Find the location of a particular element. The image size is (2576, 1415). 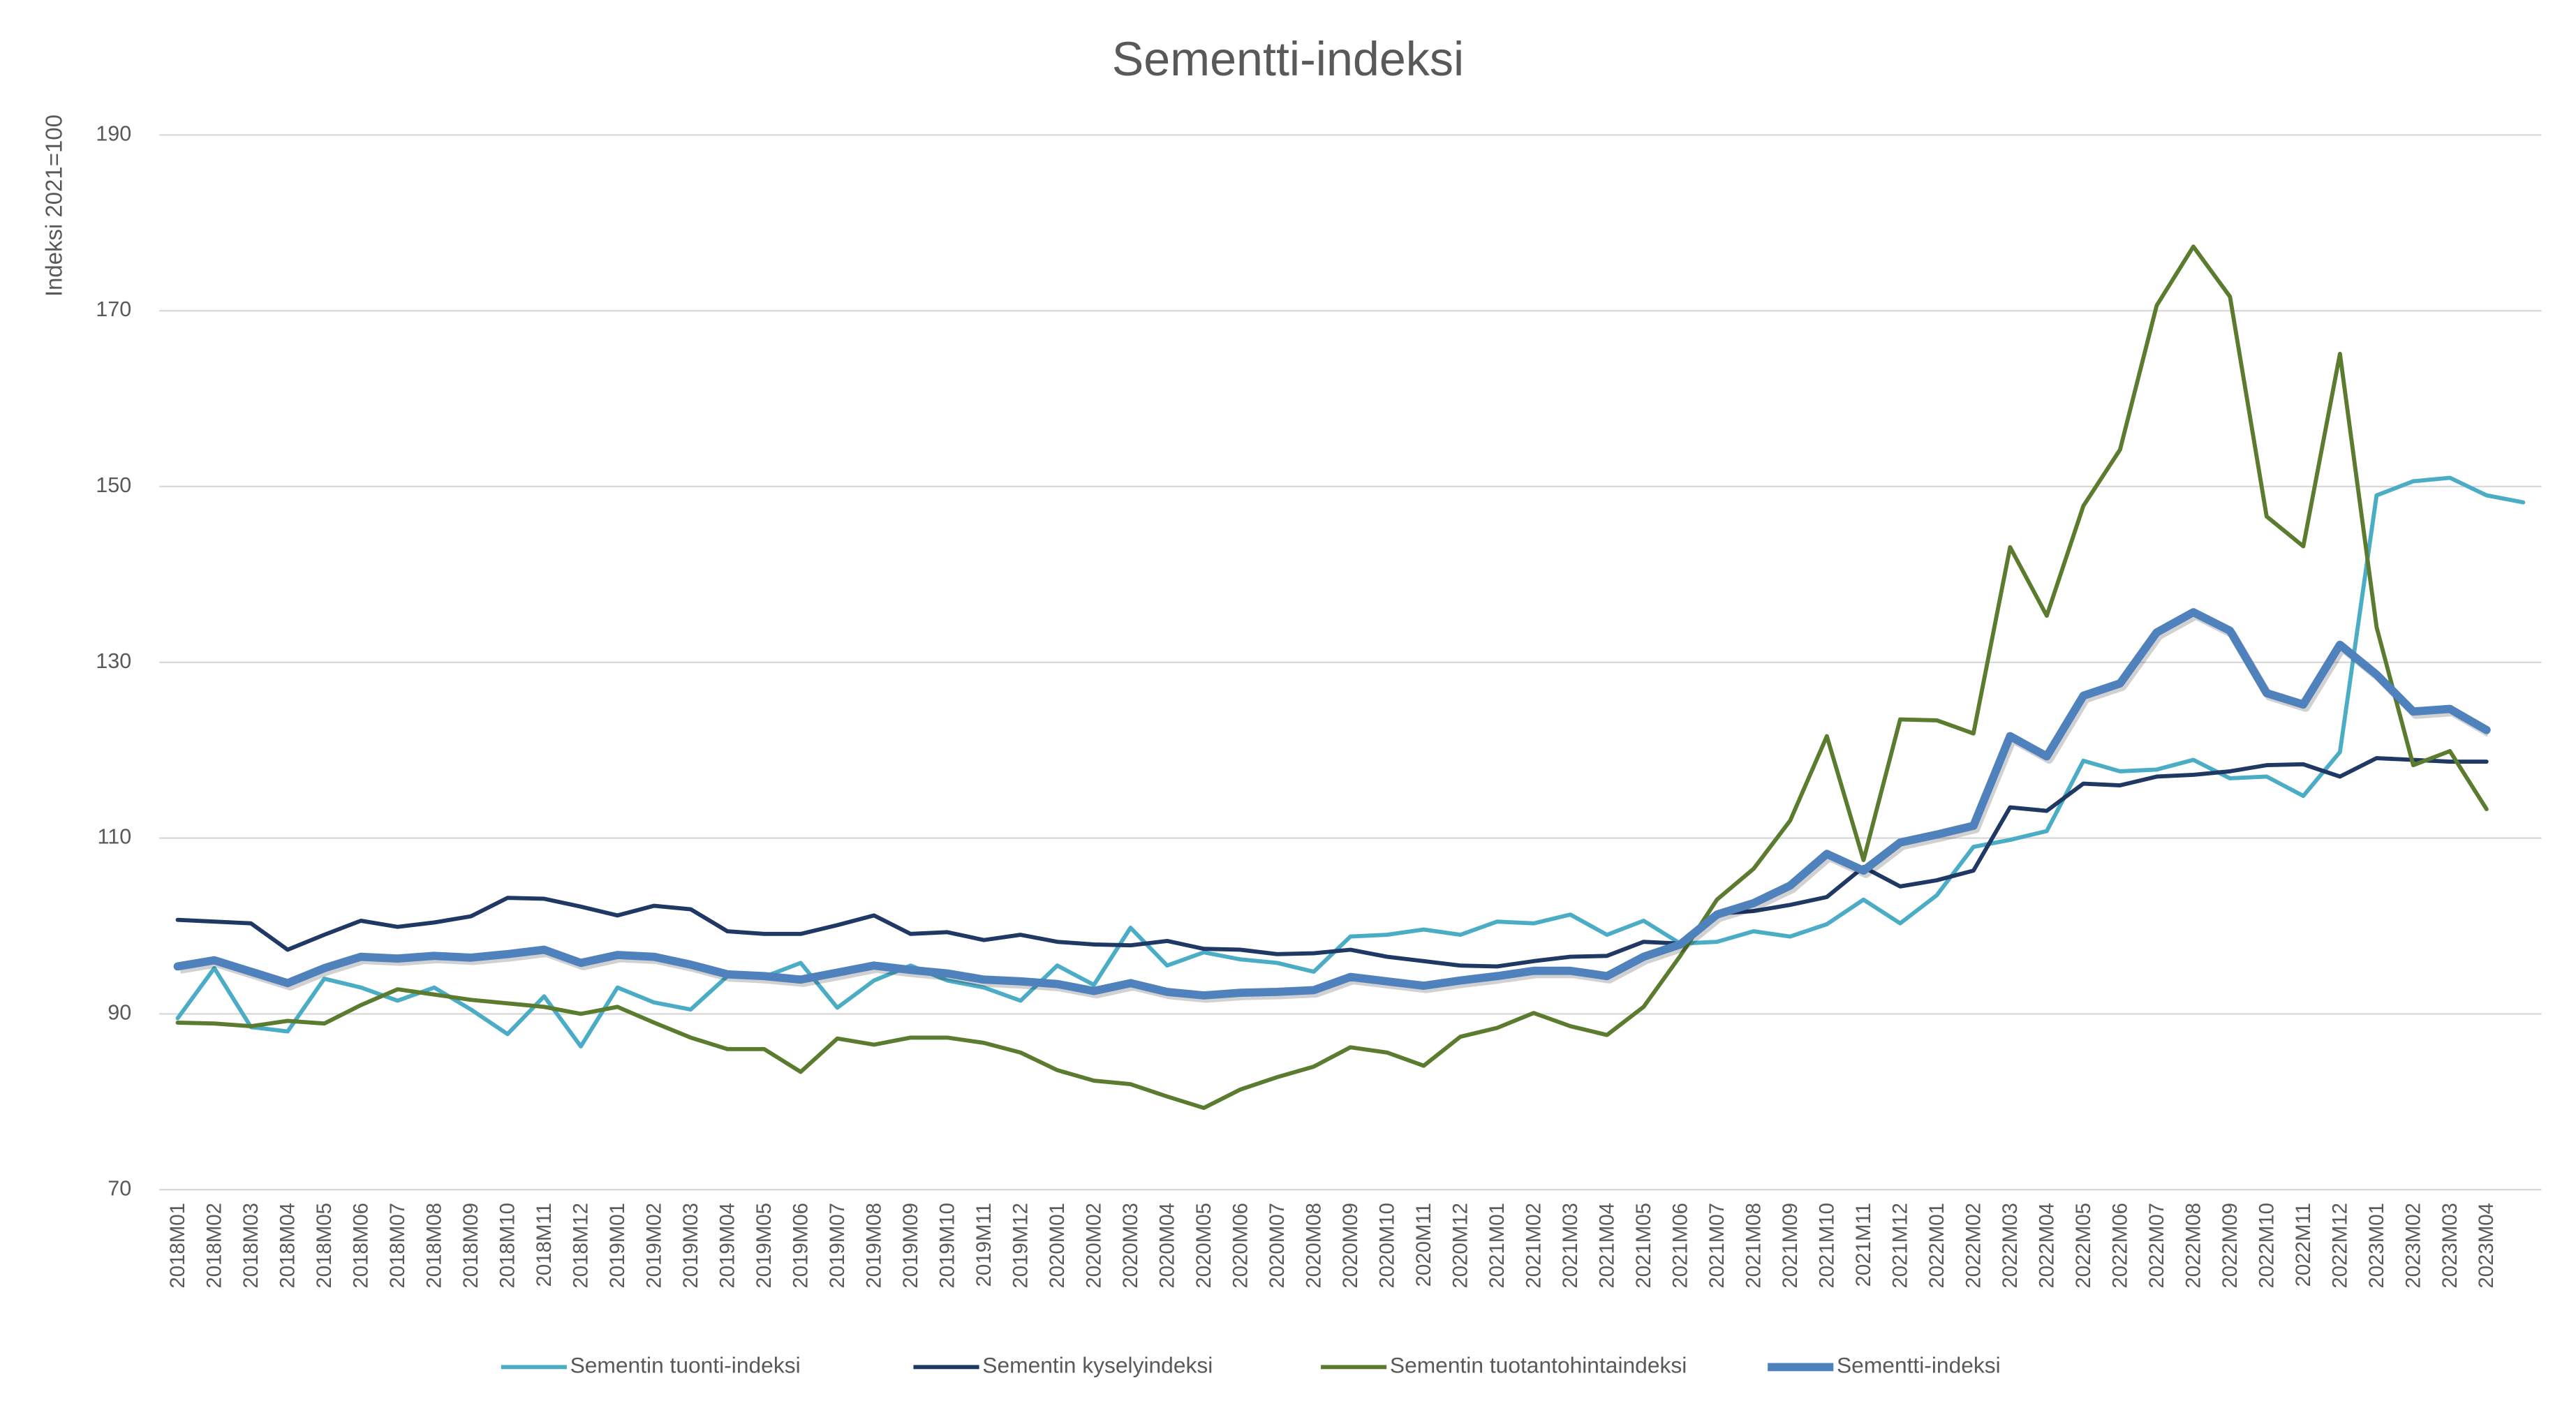

x-tick-label: 2022M01 is located at coordinates (1936, 1246).